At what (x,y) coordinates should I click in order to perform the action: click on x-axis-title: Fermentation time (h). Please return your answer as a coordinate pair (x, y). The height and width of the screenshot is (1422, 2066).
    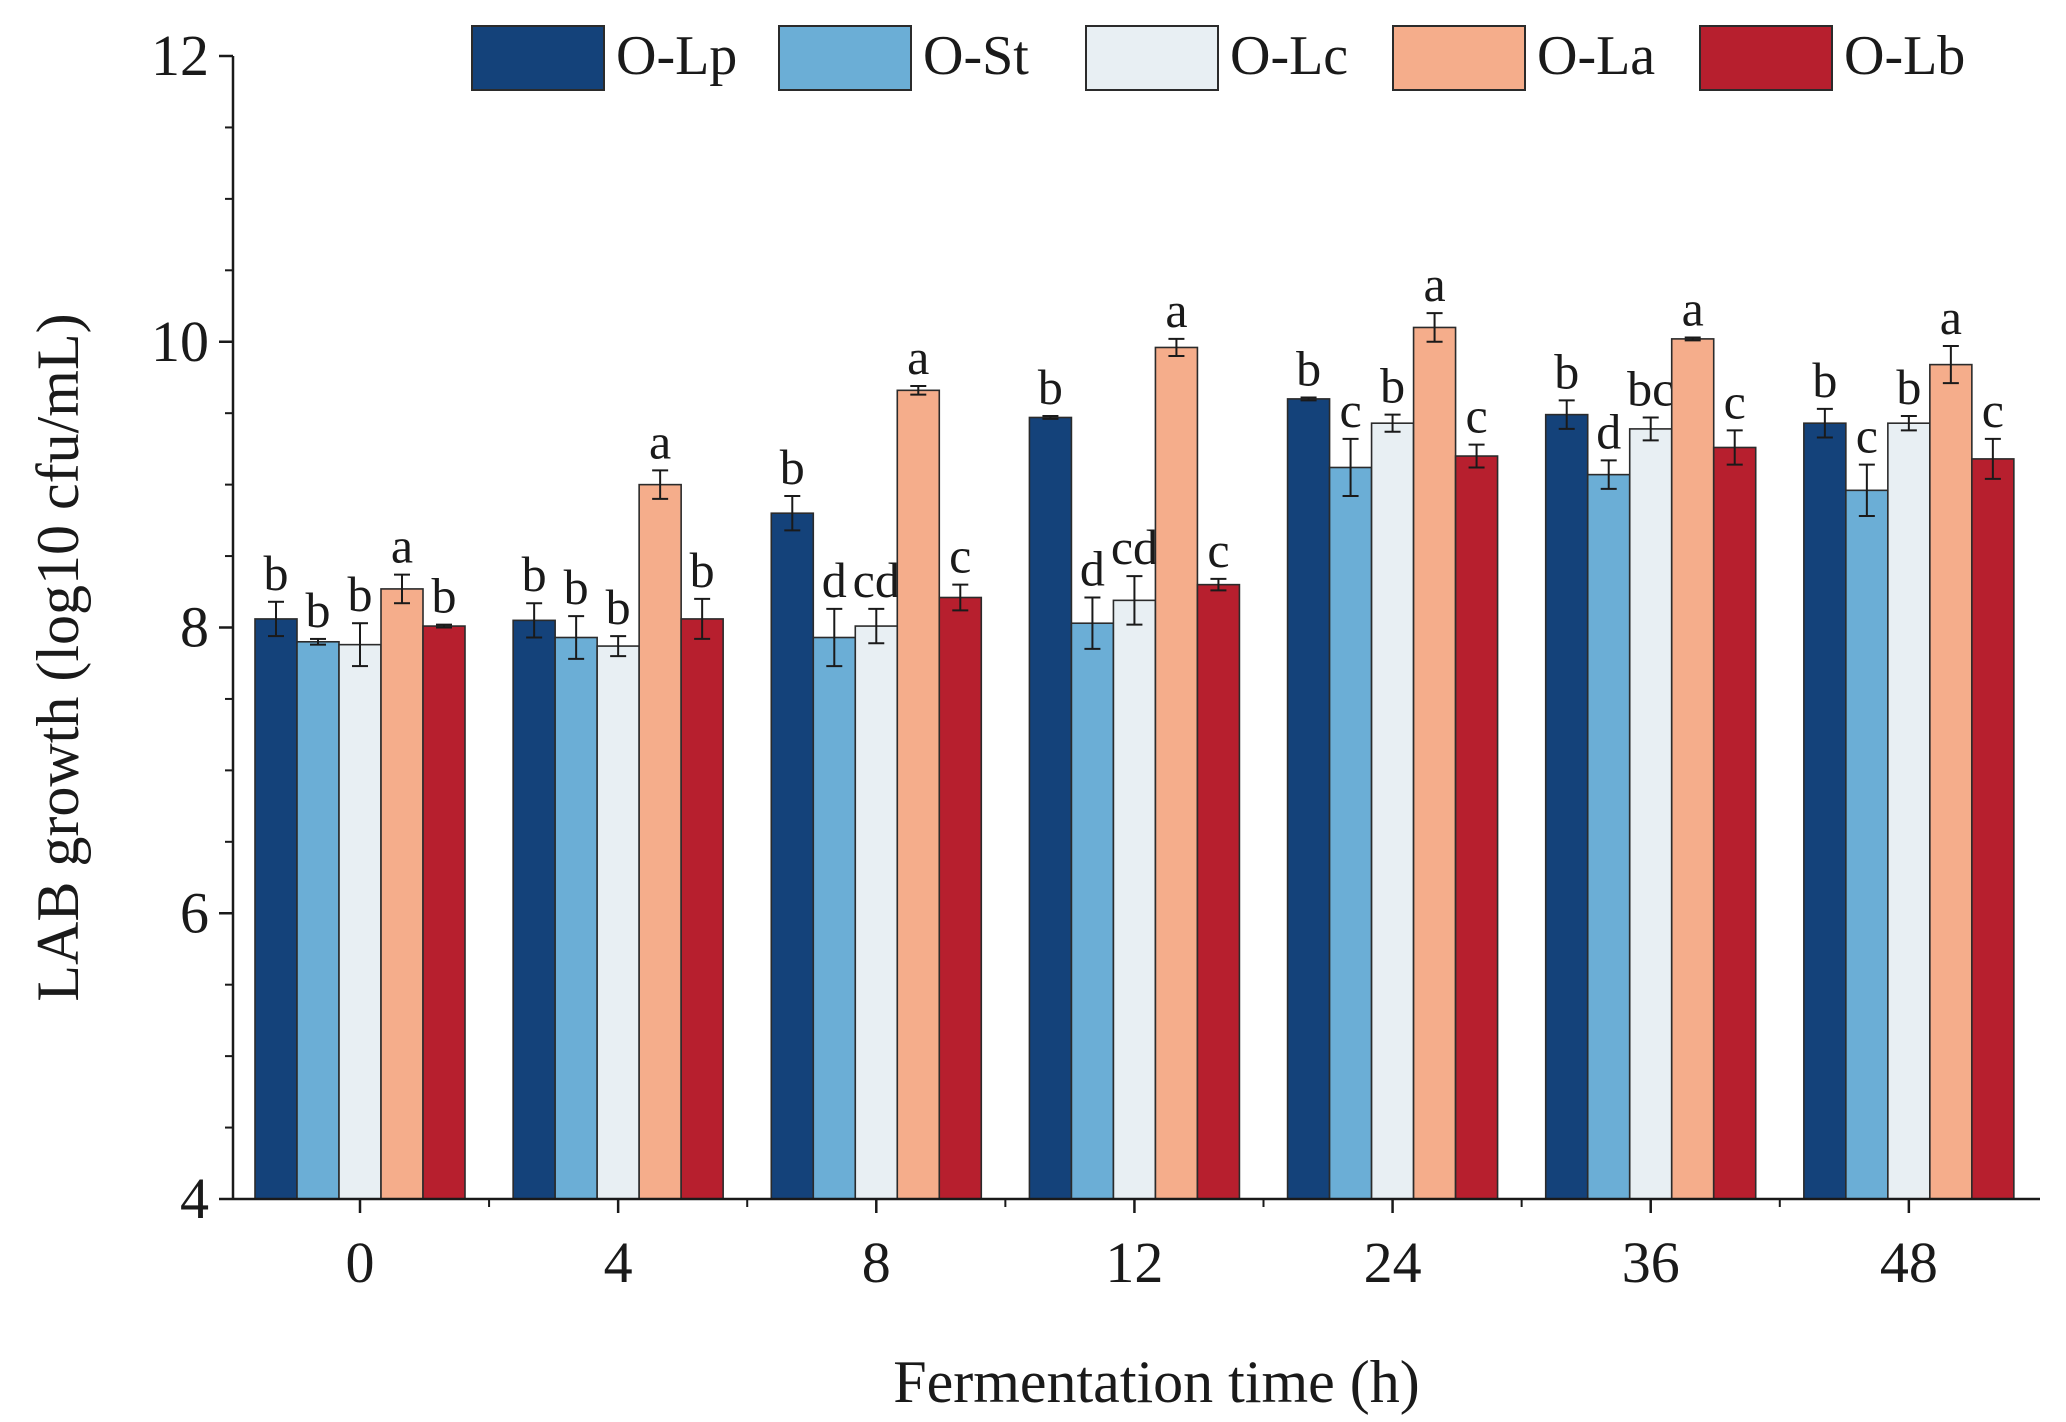
    Looking at the image, I should click on (1156, 1382).